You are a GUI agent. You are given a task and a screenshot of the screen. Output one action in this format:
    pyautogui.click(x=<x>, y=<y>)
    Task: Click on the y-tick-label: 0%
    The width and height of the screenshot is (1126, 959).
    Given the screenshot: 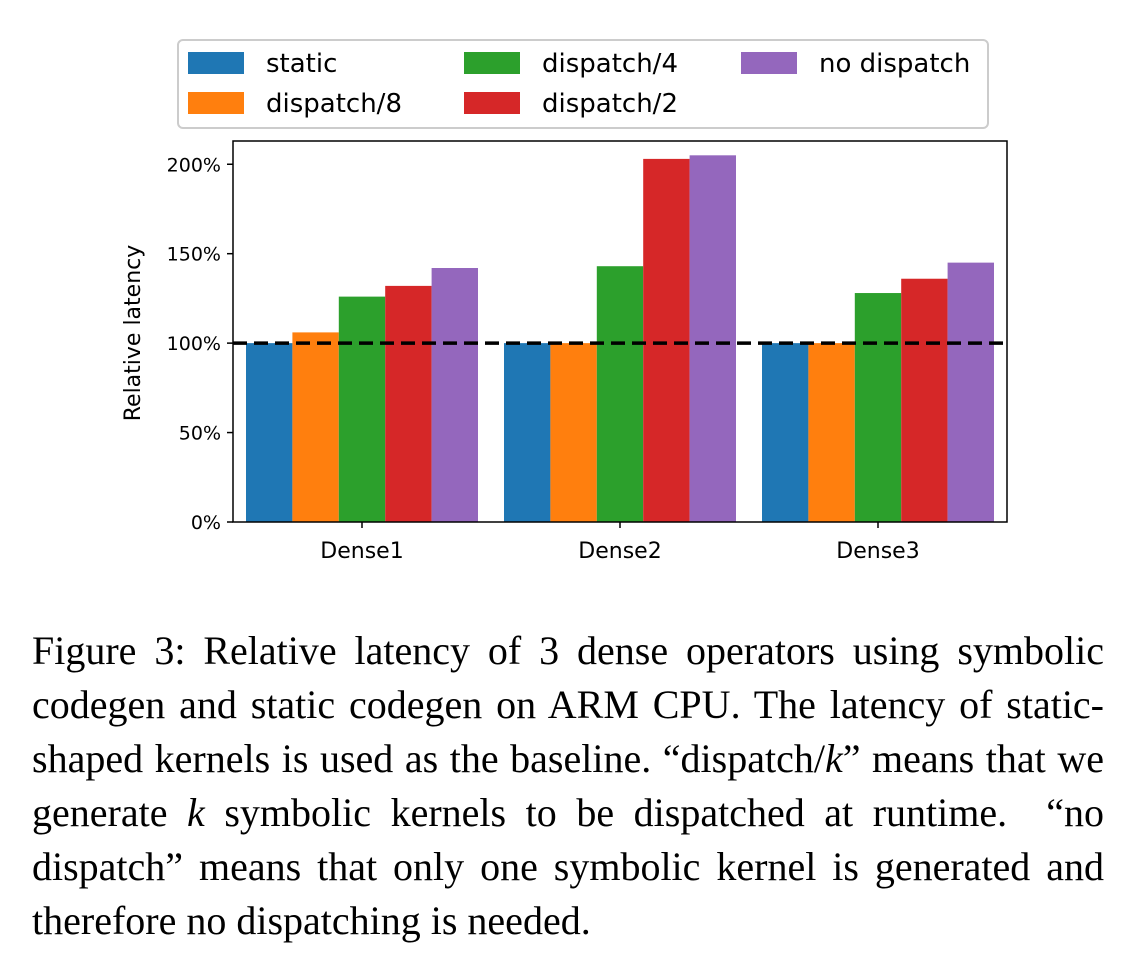 What is the action you would take?
    pyautogui.click(x=206, y=523)
    